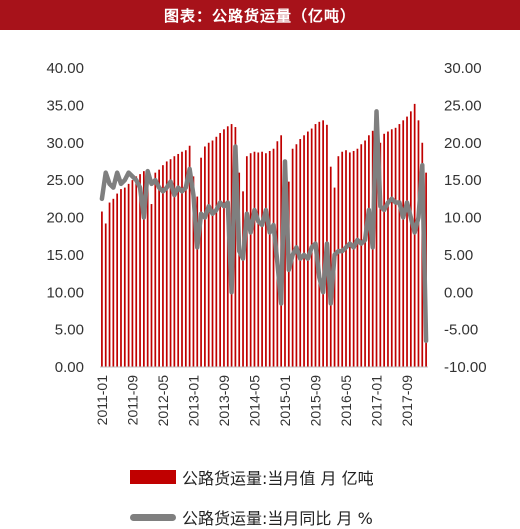 Image resolution: width=520 pixels, height=529 pixels. I want to click on y-left-tick-label: 5.00, so click(69, 330).